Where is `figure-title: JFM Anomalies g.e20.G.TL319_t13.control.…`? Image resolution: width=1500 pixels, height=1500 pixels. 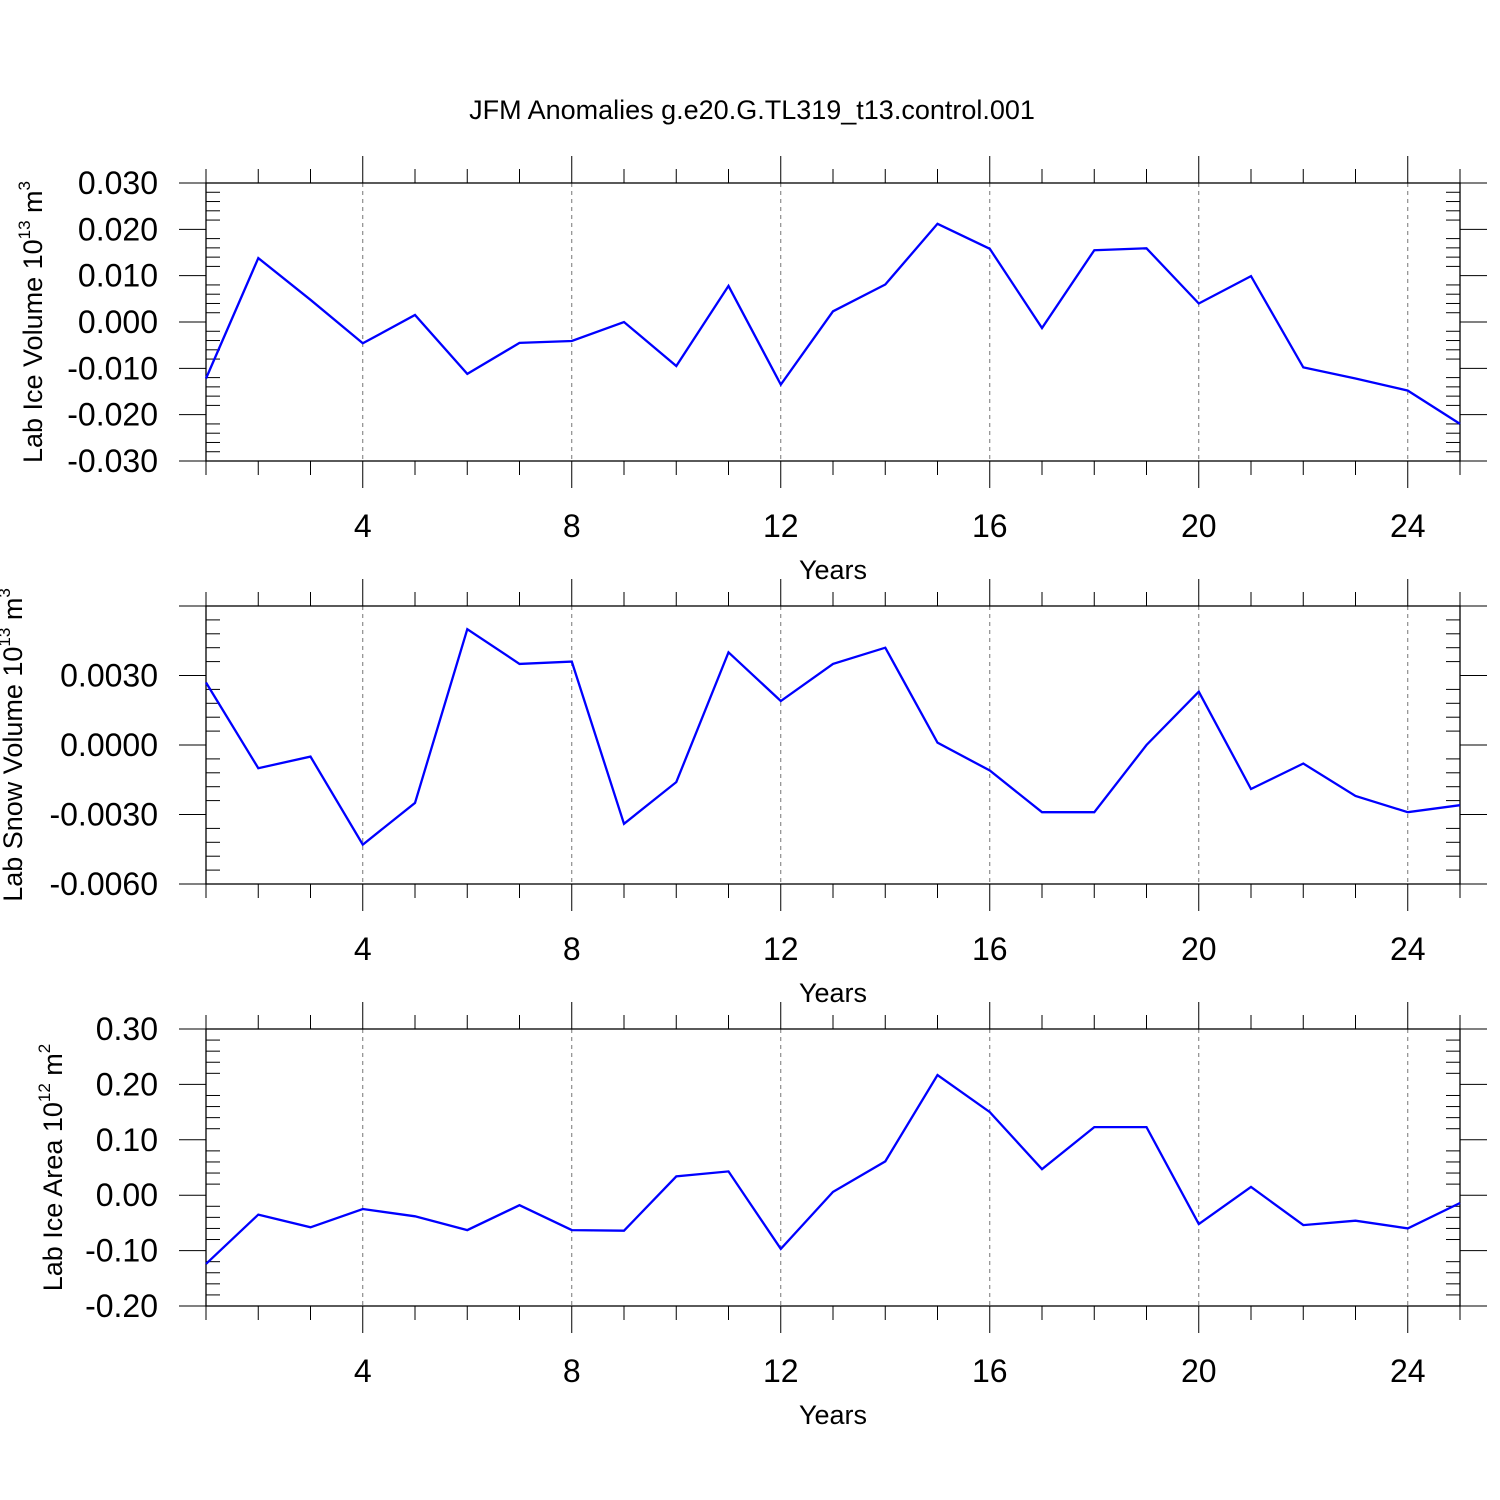
figure-title: JFM Anomalies g.e20.G.TL319_t13.control.… is located at coordinates (752, 110).